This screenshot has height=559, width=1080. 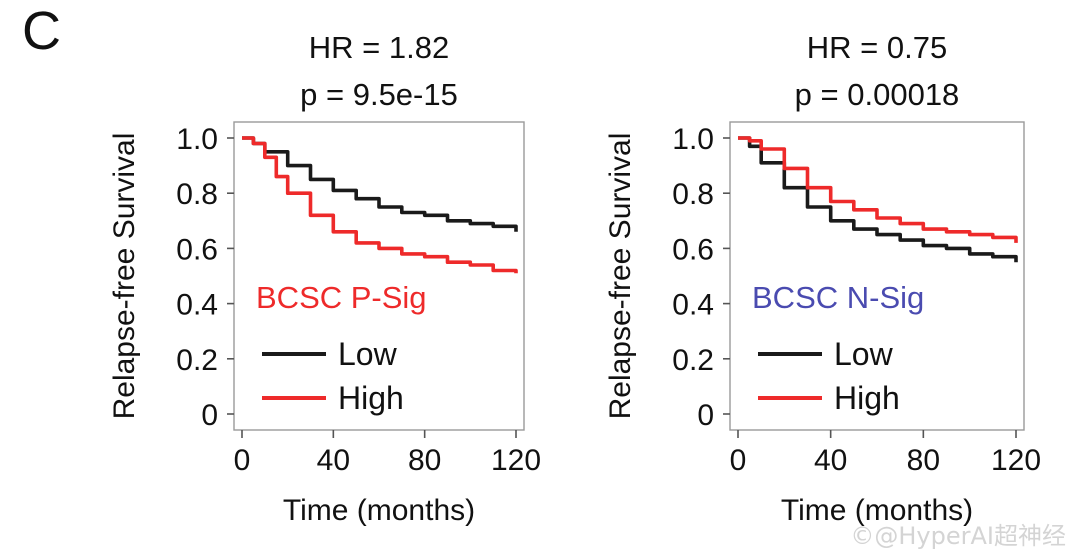 What do you see at coordinates (877, 94) in the screenshot?
I see `chart-subtitle: p = 0.00018` at bounding box center [877, 94].